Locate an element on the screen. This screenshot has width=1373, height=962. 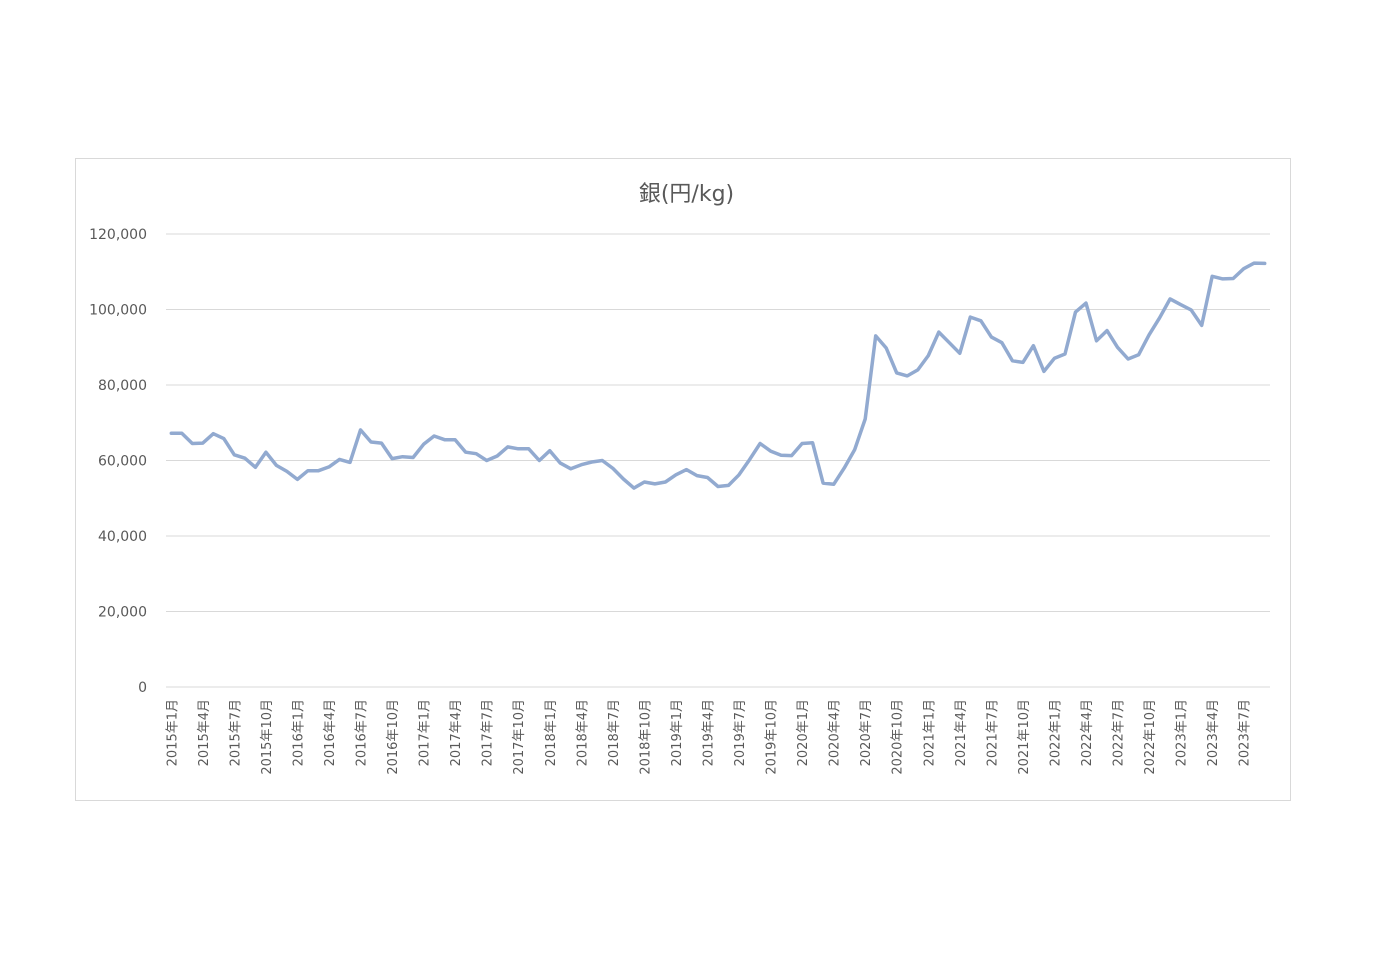
x-tick-label: 2021年7月 is located at coordinates (992, 732).